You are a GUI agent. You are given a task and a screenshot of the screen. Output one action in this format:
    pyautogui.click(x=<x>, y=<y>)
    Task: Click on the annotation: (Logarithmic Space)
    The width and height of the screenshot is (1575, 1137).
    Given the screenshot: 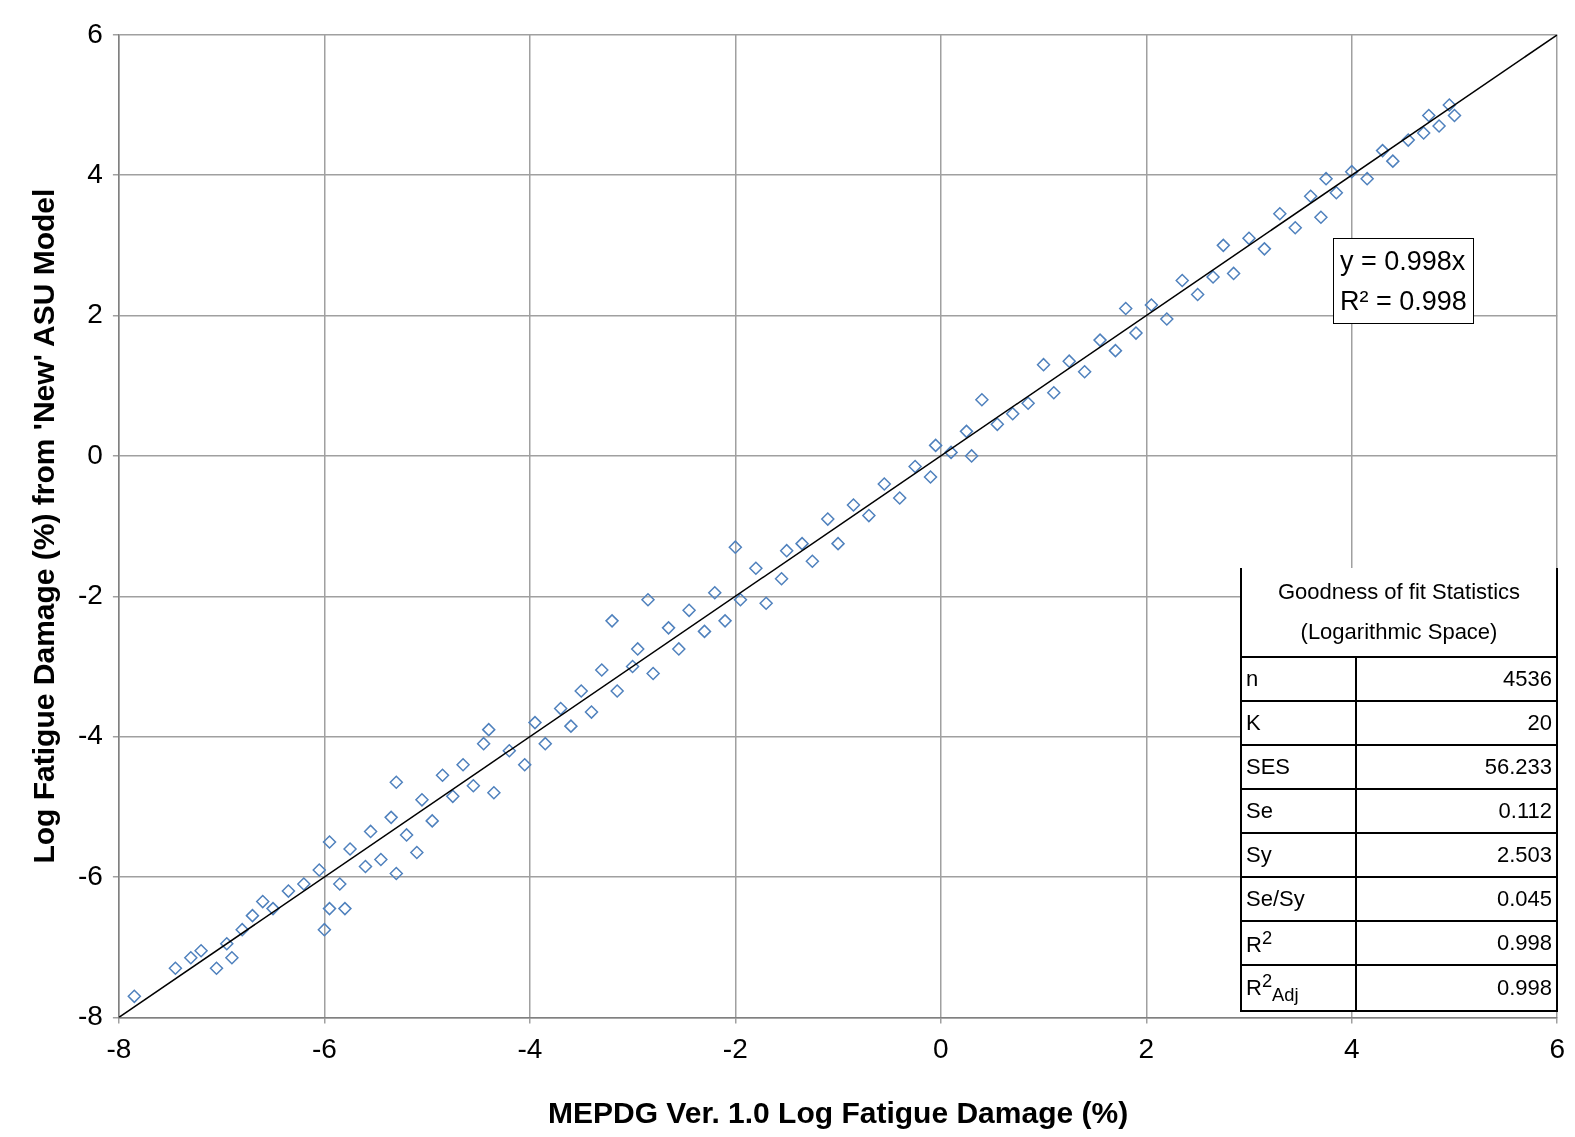 What is the action you would take?
    pyautogui.click(x=1399, y=632)
    